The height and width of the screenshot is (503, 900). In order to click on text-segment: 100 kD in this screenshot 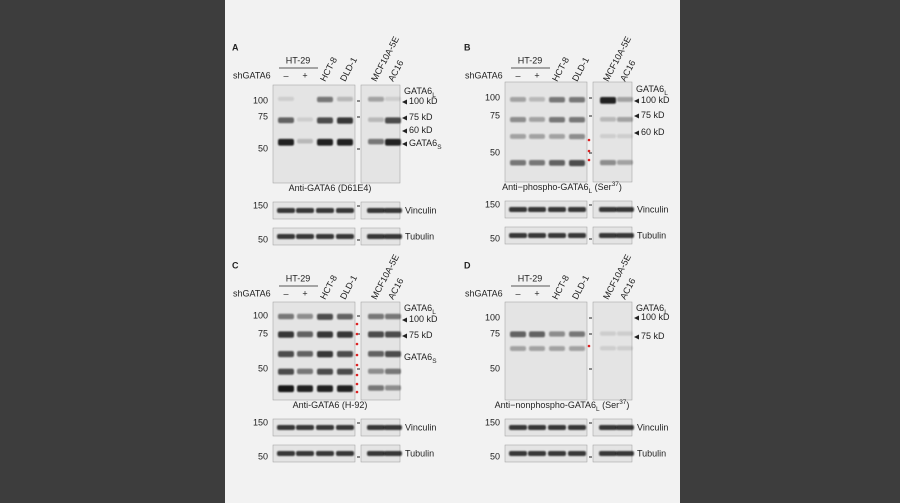, I will do `click(423, 101)`.